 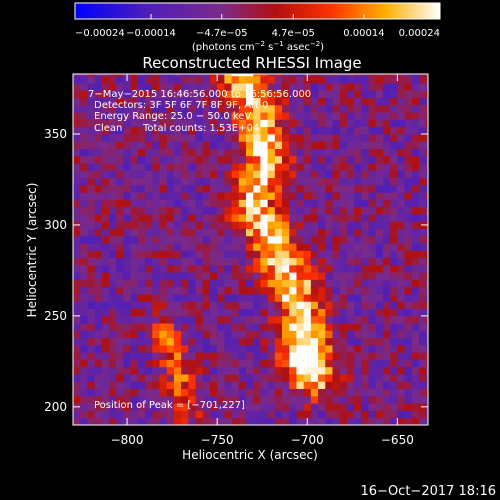 What do you see at coordinates (55, 225) in the screenshot?
I see `y-tick-label: 300` at bounding box center [55, 225].